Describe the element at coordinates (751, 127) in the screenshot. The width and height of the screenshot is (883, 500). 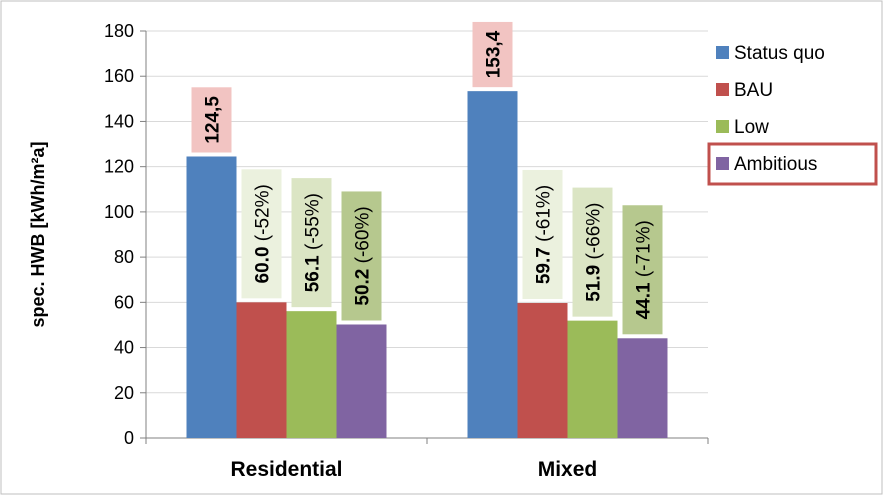
I see `legend-label: Low` at that location.